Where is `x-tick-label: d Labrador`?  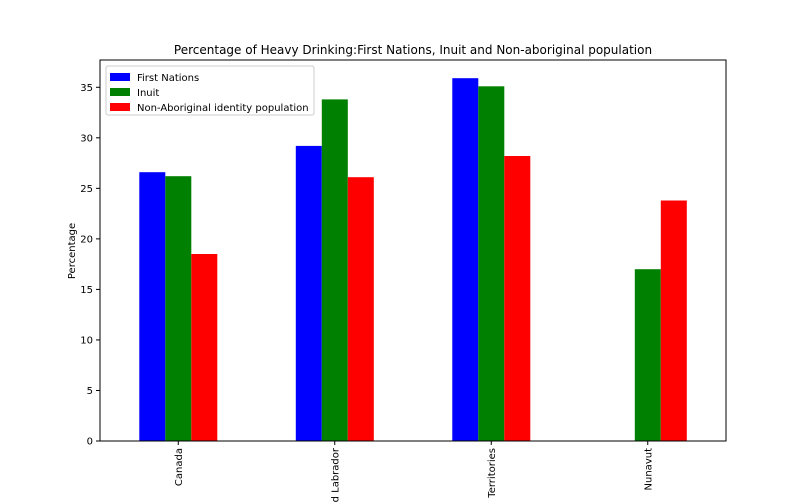 x-tick-label: d Labrador is located at coordinates (335, 474).